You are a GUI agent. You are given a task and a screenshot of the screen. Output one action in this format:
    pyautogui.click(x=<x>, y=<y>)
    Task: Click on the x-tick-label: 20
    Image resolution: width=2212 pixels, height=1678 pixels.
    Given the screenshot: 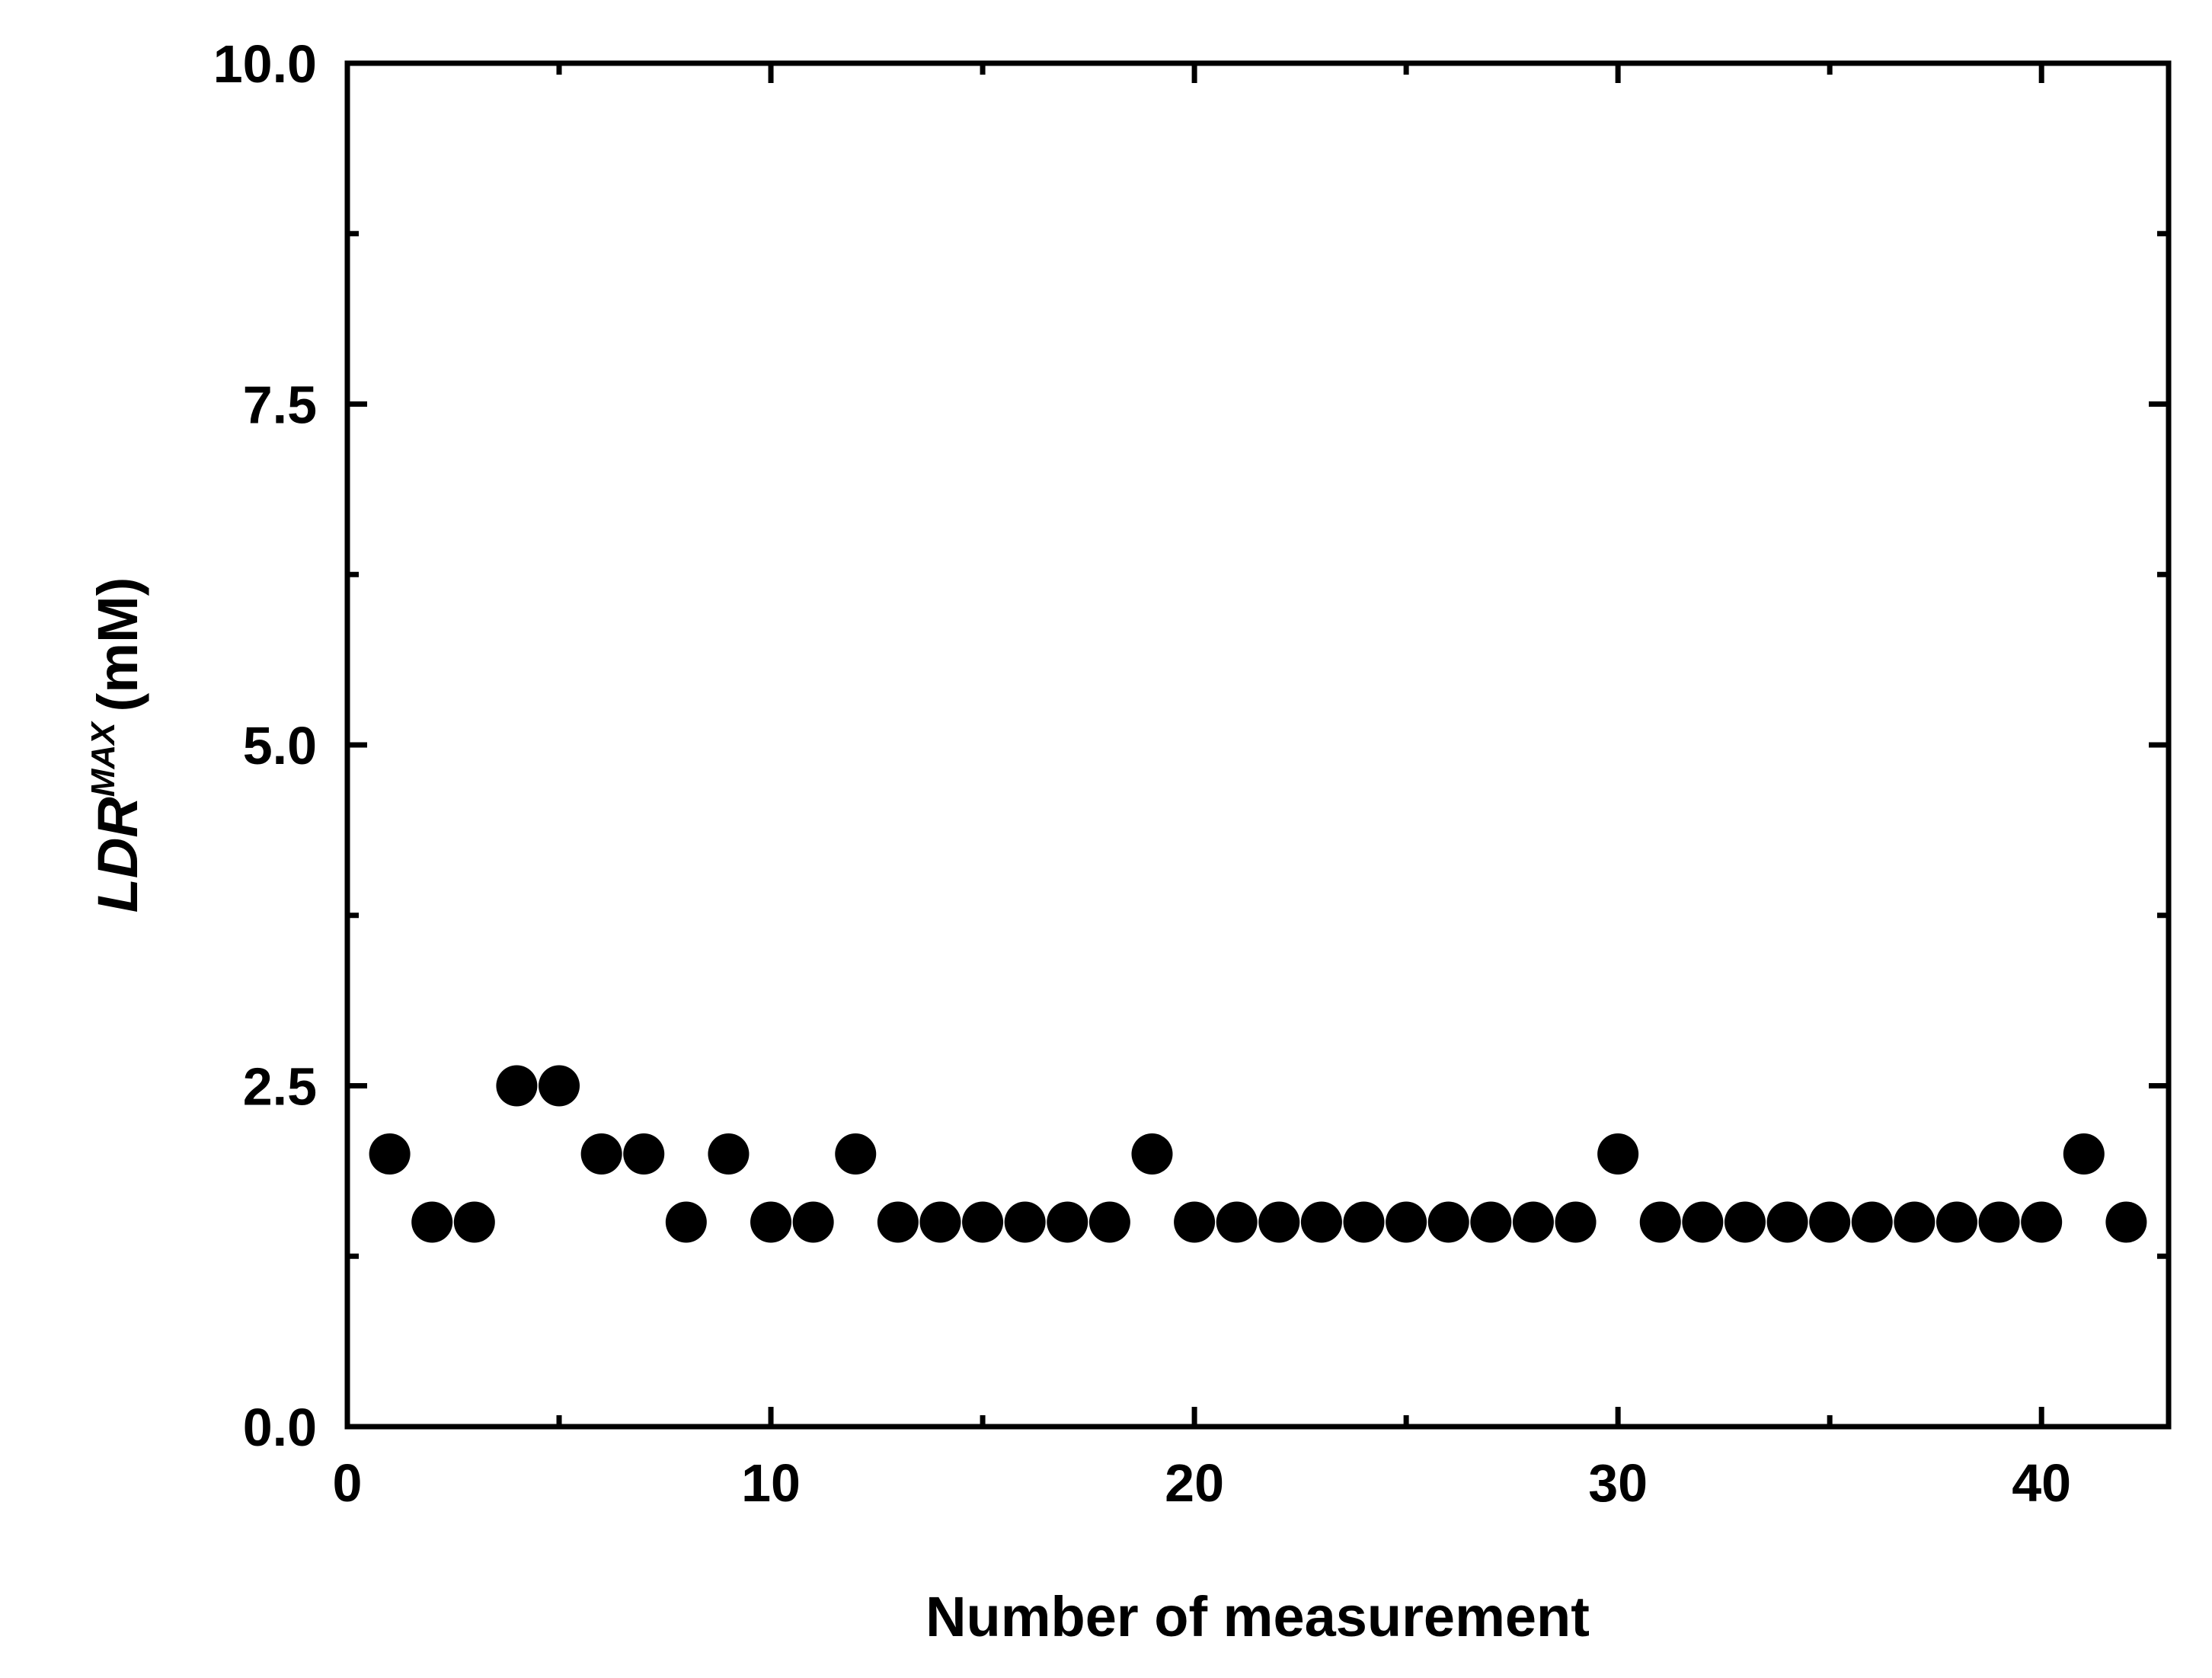 What is the action you would take?
    pyautogui.click(x=1194, y=1483)
    